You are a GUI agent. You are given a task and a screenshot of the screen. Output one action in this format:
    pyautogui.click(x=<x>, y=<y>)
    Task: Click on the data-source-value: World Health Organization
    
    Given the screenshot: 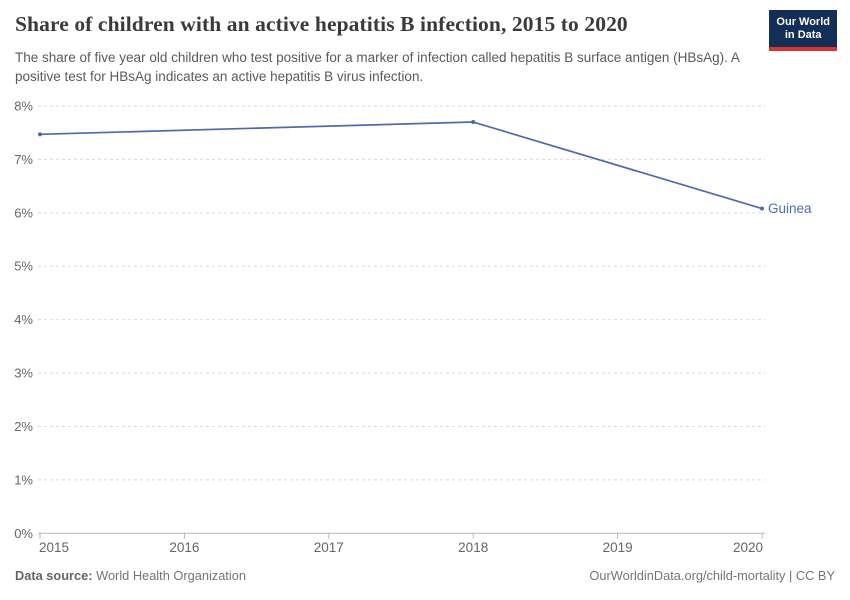 What is the action you would take?
    pyautogui.click(x=171, y=575)
    